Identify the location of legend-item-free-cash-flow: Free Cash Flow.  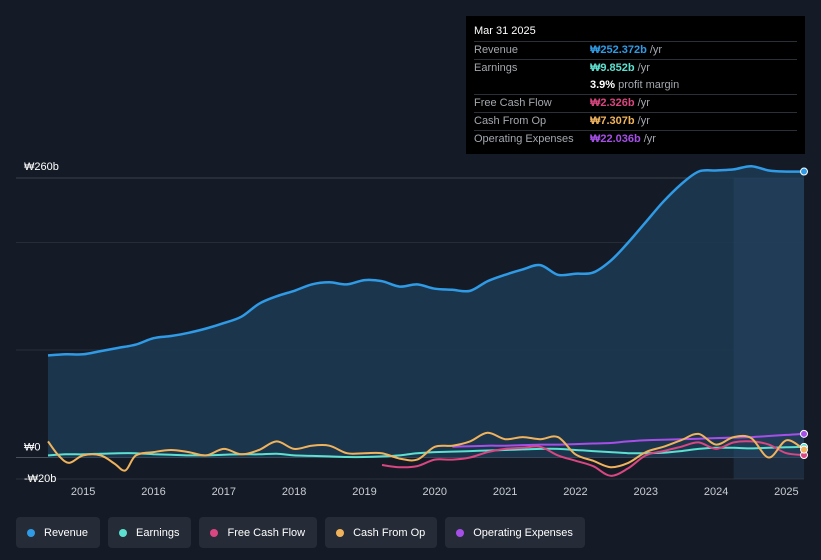
(258, 532).